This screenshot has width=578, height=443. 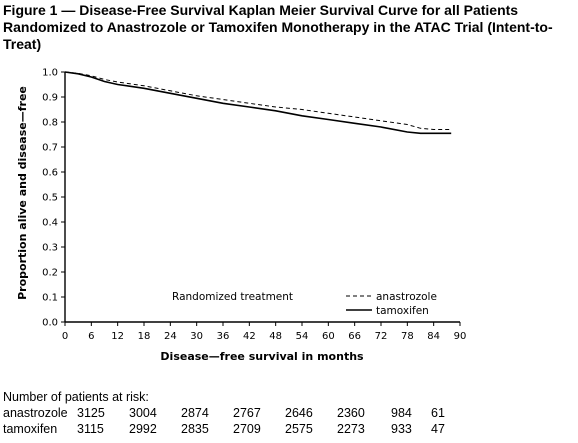 I want to click on risk-count-cell: 61, so click(x=438, y=413).